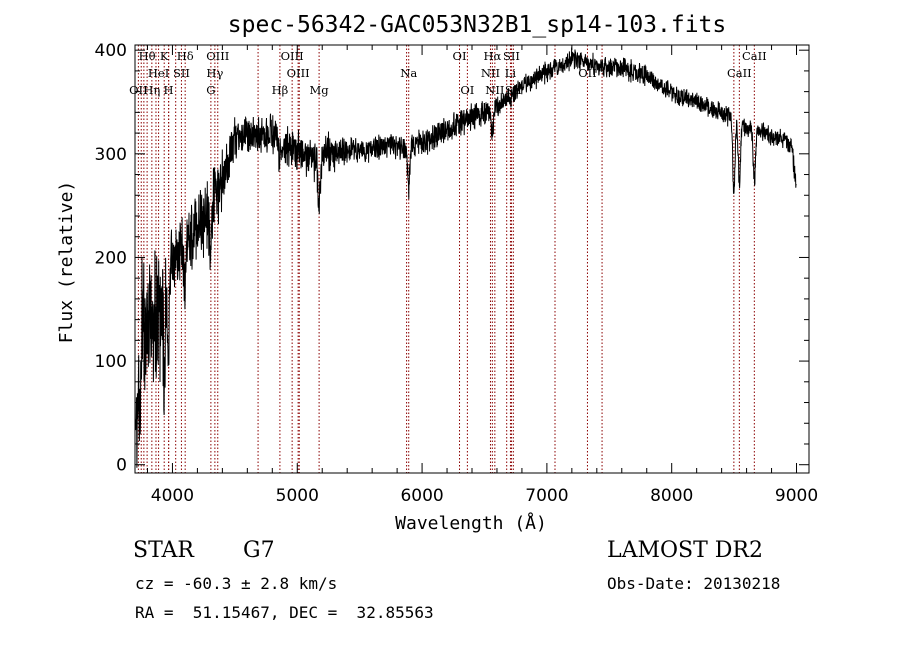  What do you see at coordinates (694, 583) in the screenshot?
I see `observation-date: Obs-Date: 20130218` at bounding box center [694, 583].